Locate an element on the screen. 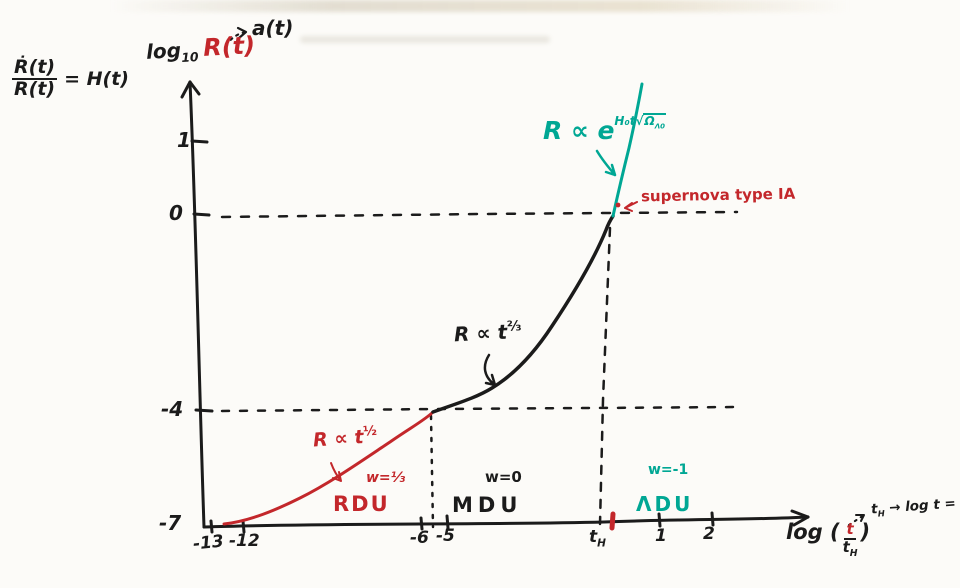  hubble-equation: Ṙ(t) R(t) = H(t) is located at coordinates (70, 78).